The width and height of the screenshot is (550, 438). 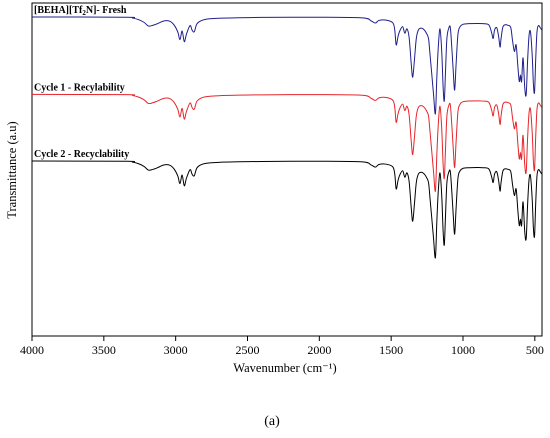 I want to click on series-cycle-2-label: Cycle 2 - Recyclability, so click(x=81, y=154).